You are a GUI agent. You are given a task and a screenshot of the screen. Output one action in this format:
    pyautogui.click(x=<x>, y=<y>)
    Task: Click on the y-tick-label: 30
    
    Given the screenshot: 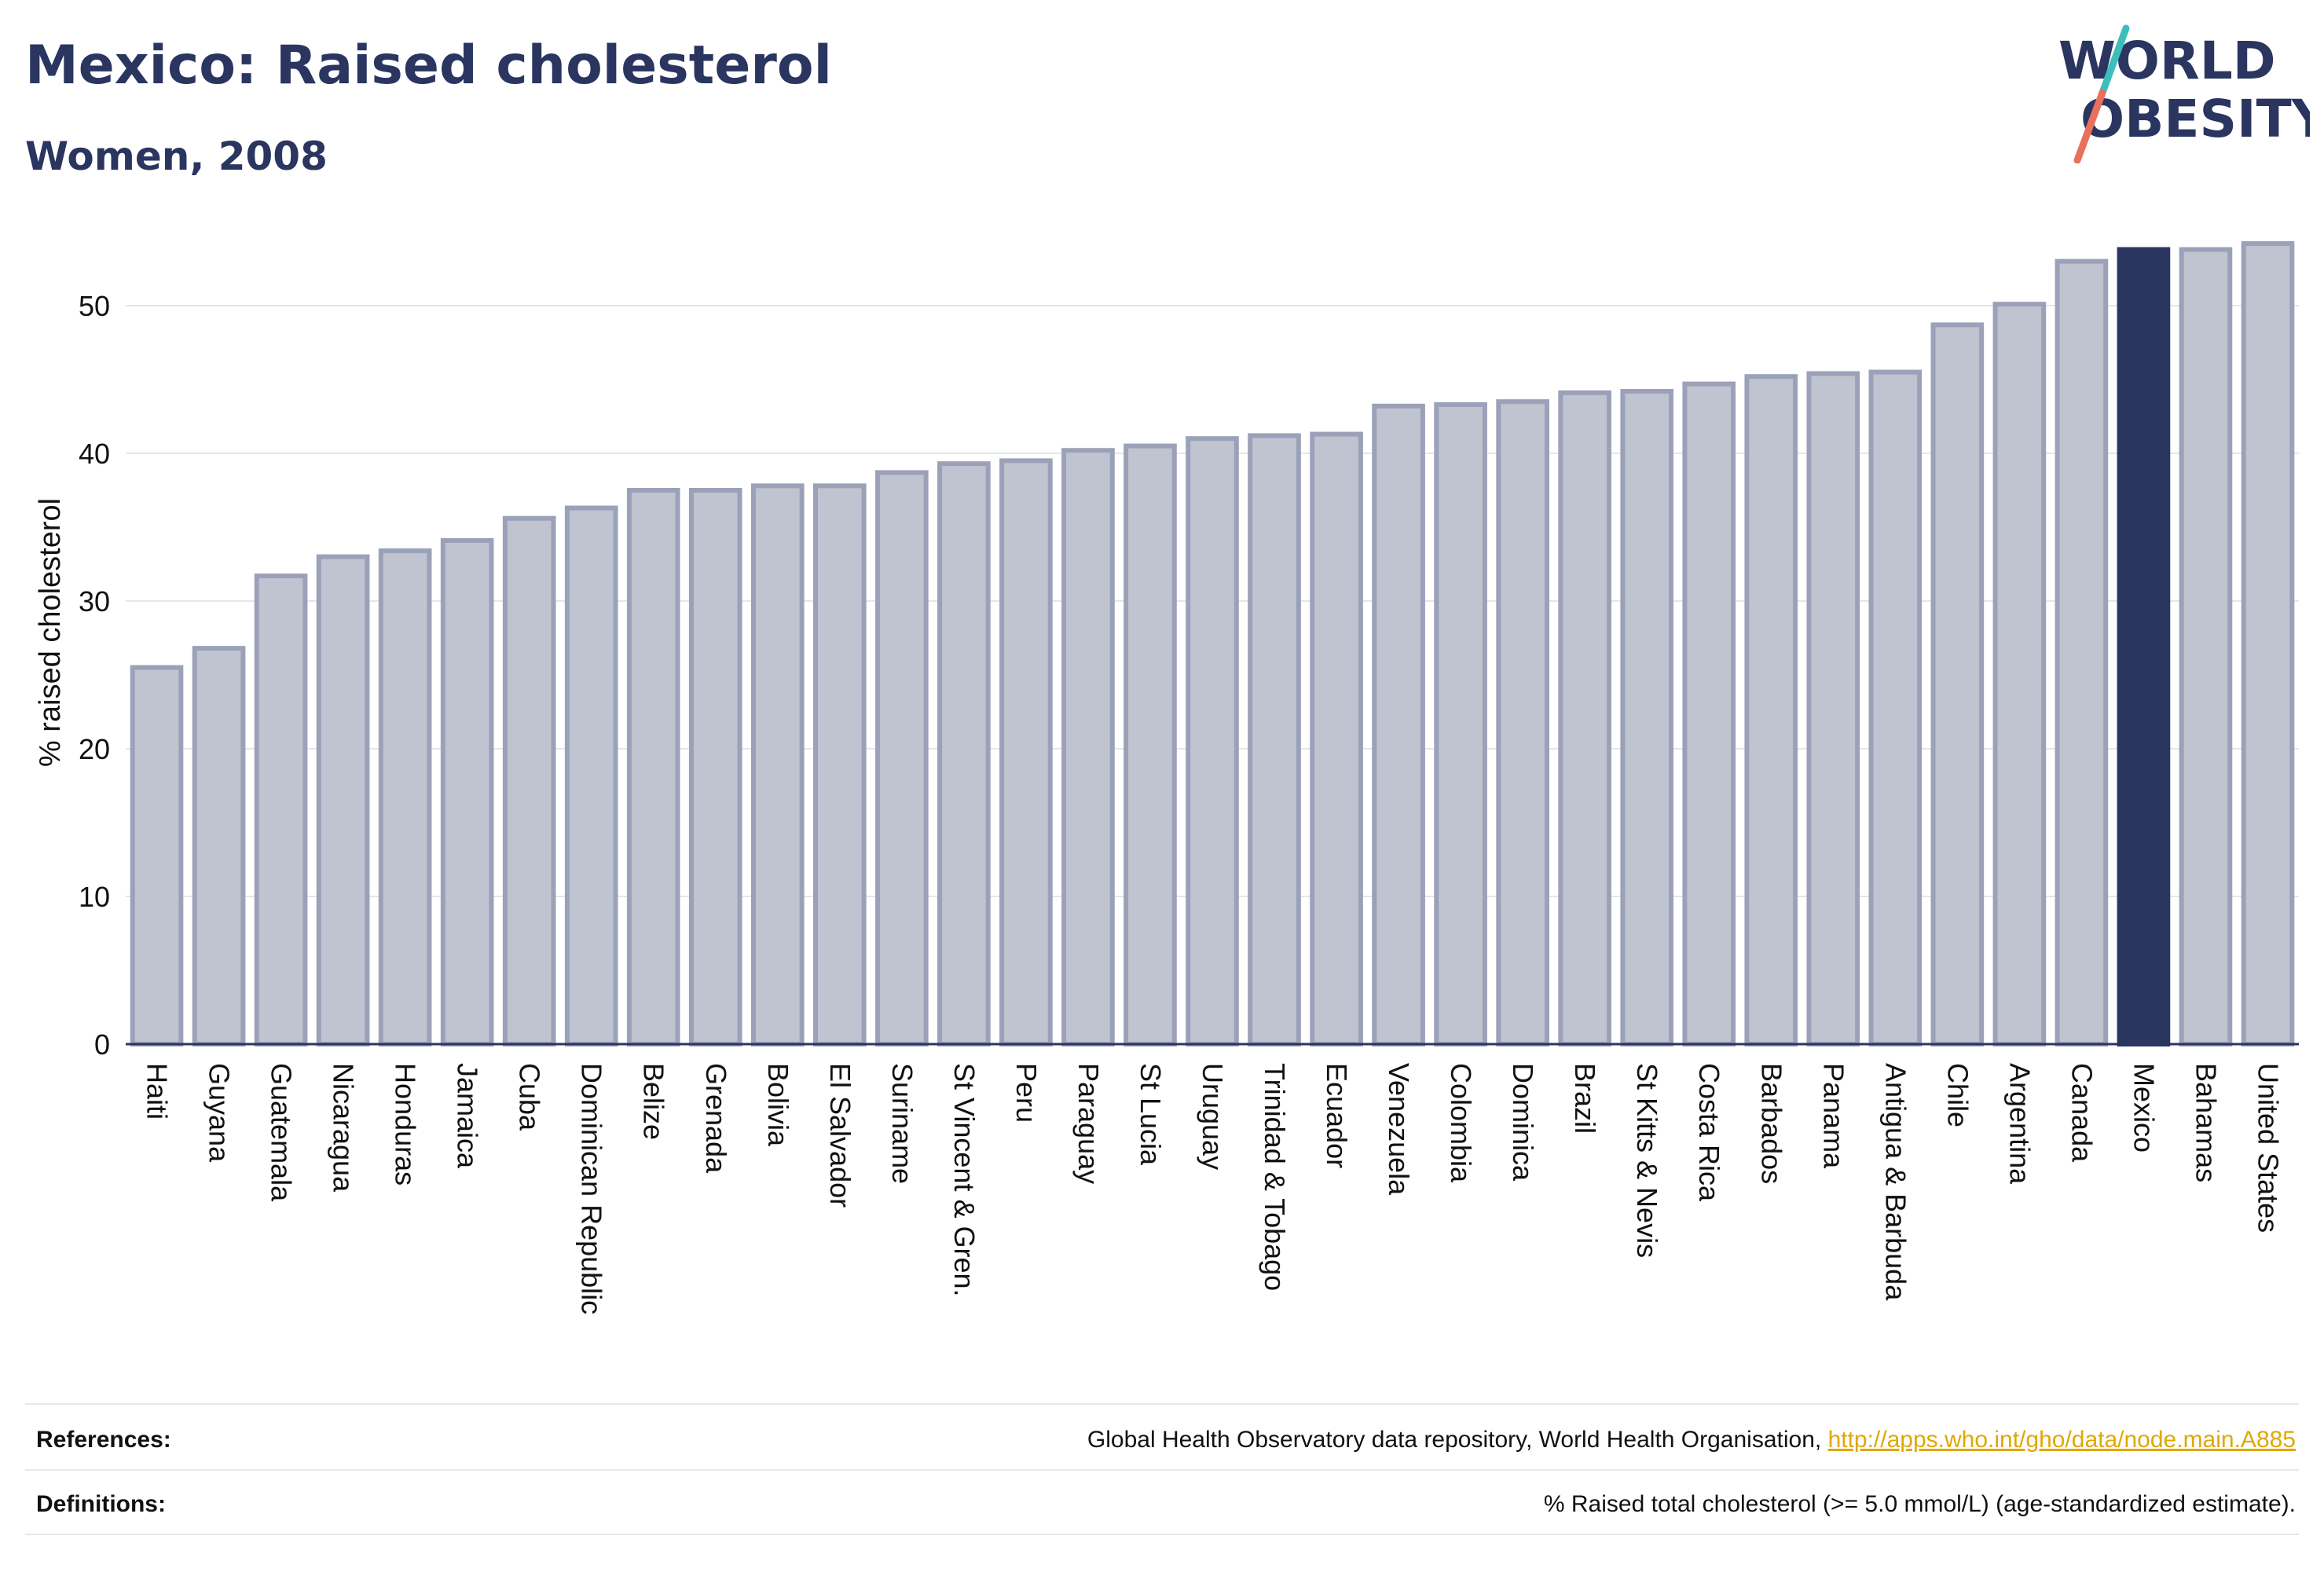 What is the action you would take?
    pyautogui.click(x=94, y=601)
    